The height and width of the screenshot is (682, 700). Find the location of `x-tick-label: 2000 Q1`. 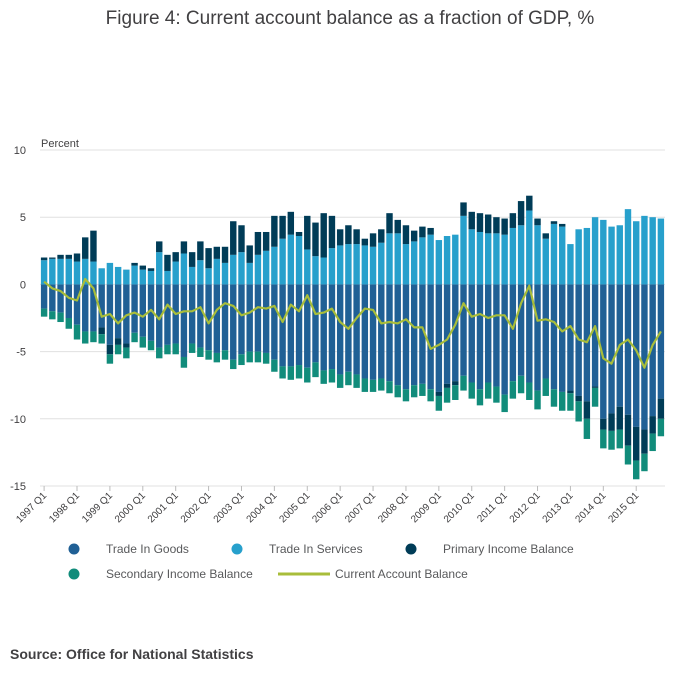

x-tick-label: 2000 Q1 is located at coordinates (130, 507).